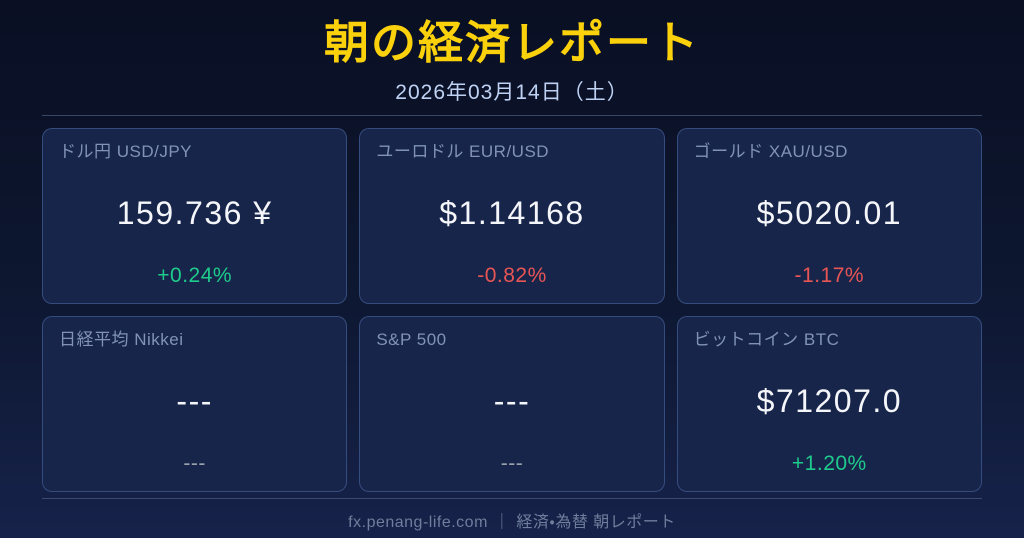 This screenshot has height=538, width=1024. I want to click on card-sp500: S&P 500 --- ---, so click(512, 404).